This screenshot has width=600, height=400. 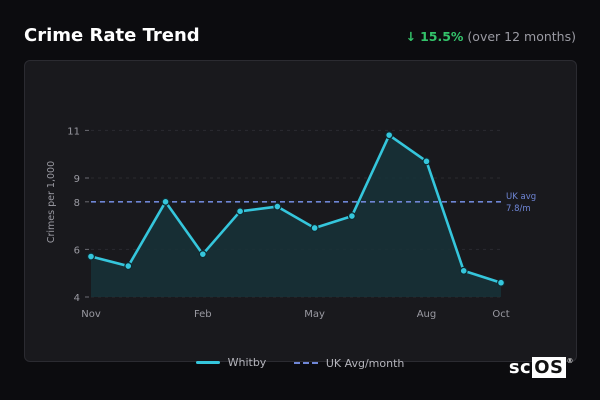 What do you see at coordinates (203, 314) in the screenshot?
I see `x-tick-label: Feb` at bounding box center [203, 314].